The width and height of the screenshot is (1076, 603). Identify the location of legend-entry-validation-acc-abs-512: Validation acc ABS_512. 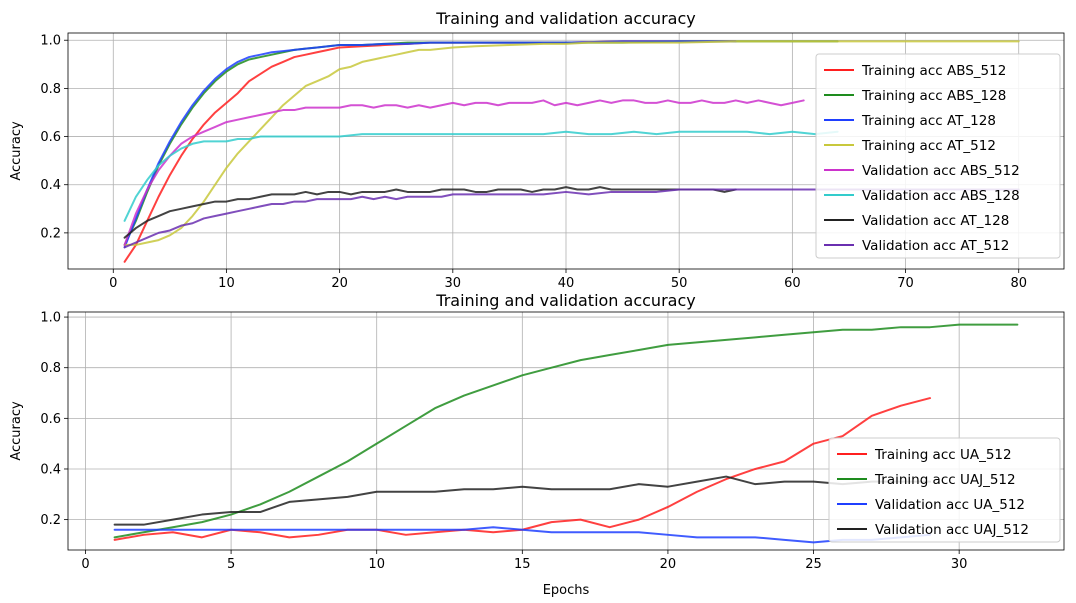
(941, 171).